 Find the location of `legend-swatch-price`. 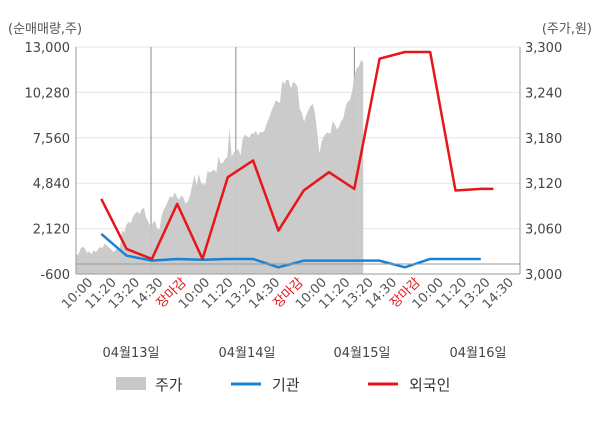

legend-swatch-price is located at coordinates (131, 383).